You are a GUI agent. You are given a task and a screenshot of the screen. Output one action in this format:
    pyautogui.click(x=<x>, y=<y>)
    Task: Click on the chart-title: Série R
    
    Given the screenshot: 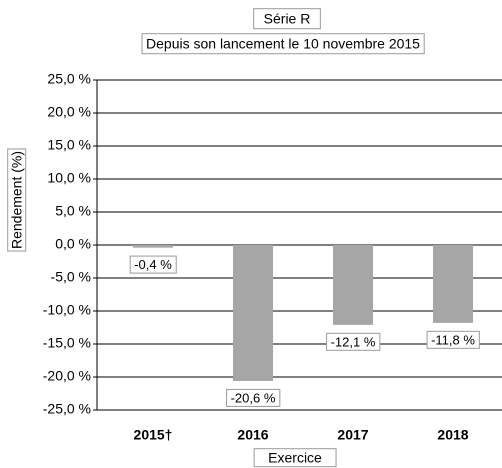 What is the action you would take?
    pyautogui.click(x=287, y=19)
    